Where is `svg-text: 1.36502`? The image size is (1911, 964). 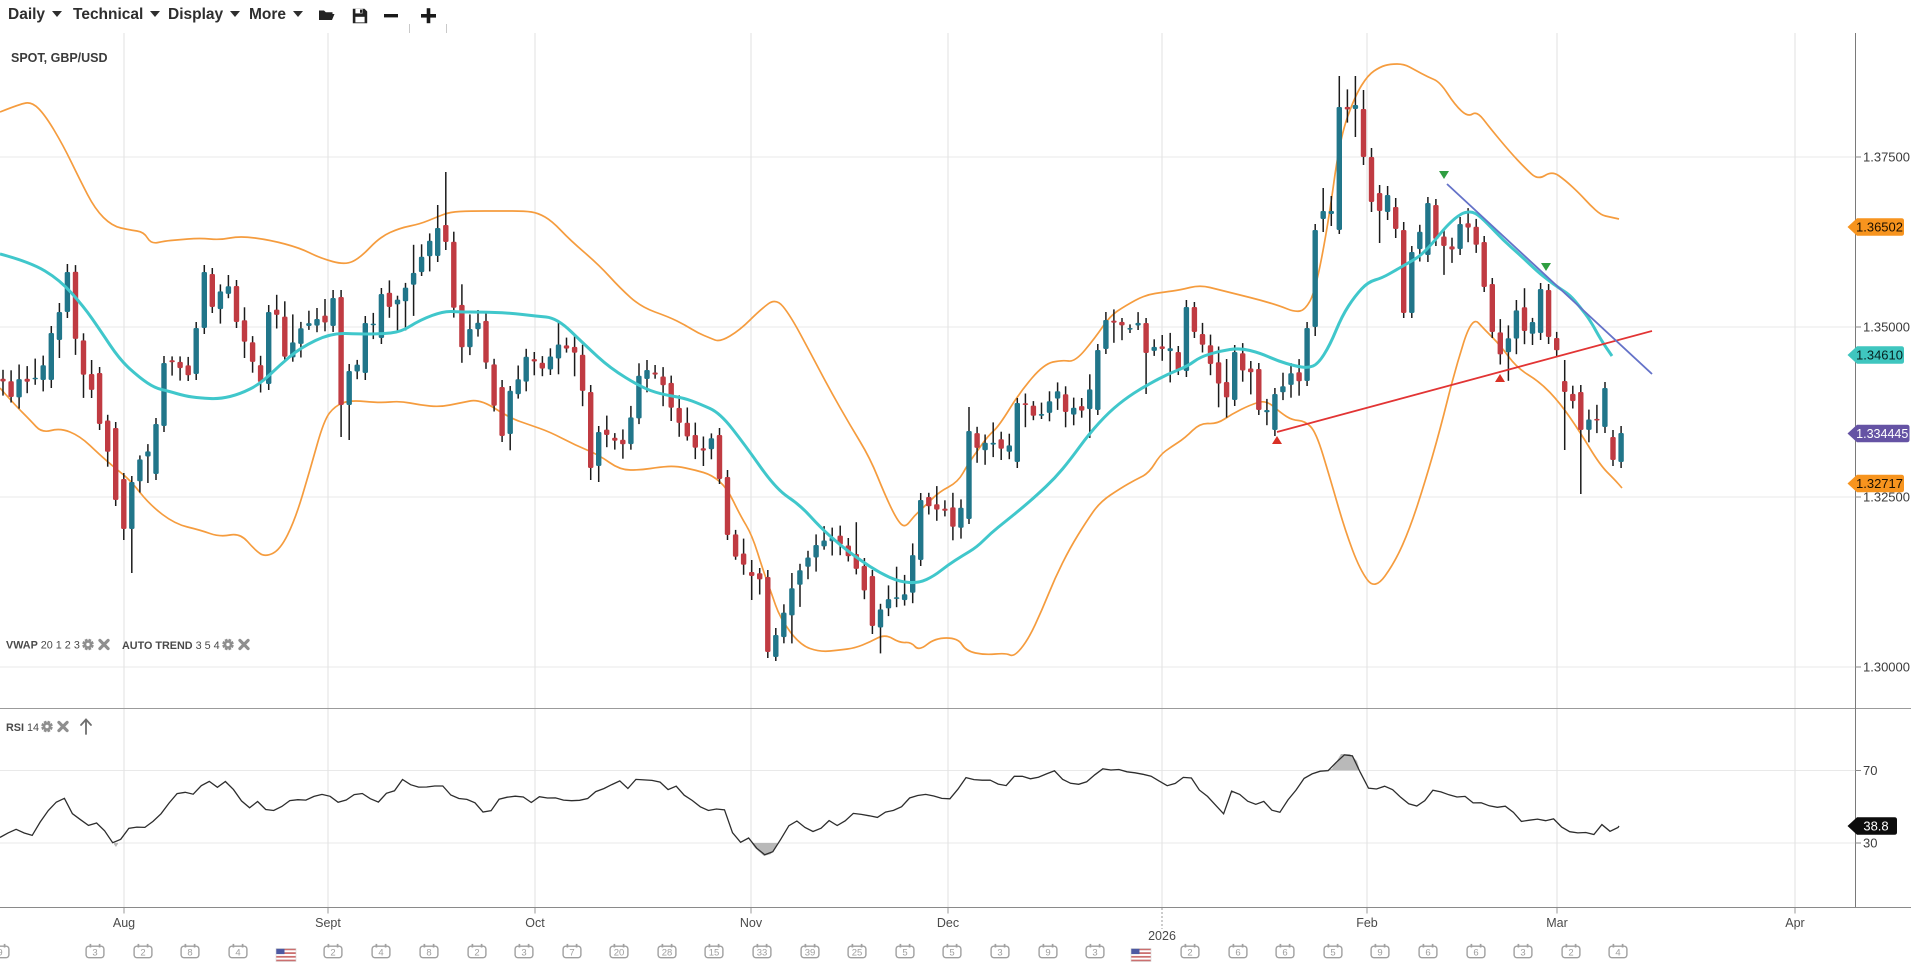 svg-text: 1.36502 is located at coordinates (1879, 227).